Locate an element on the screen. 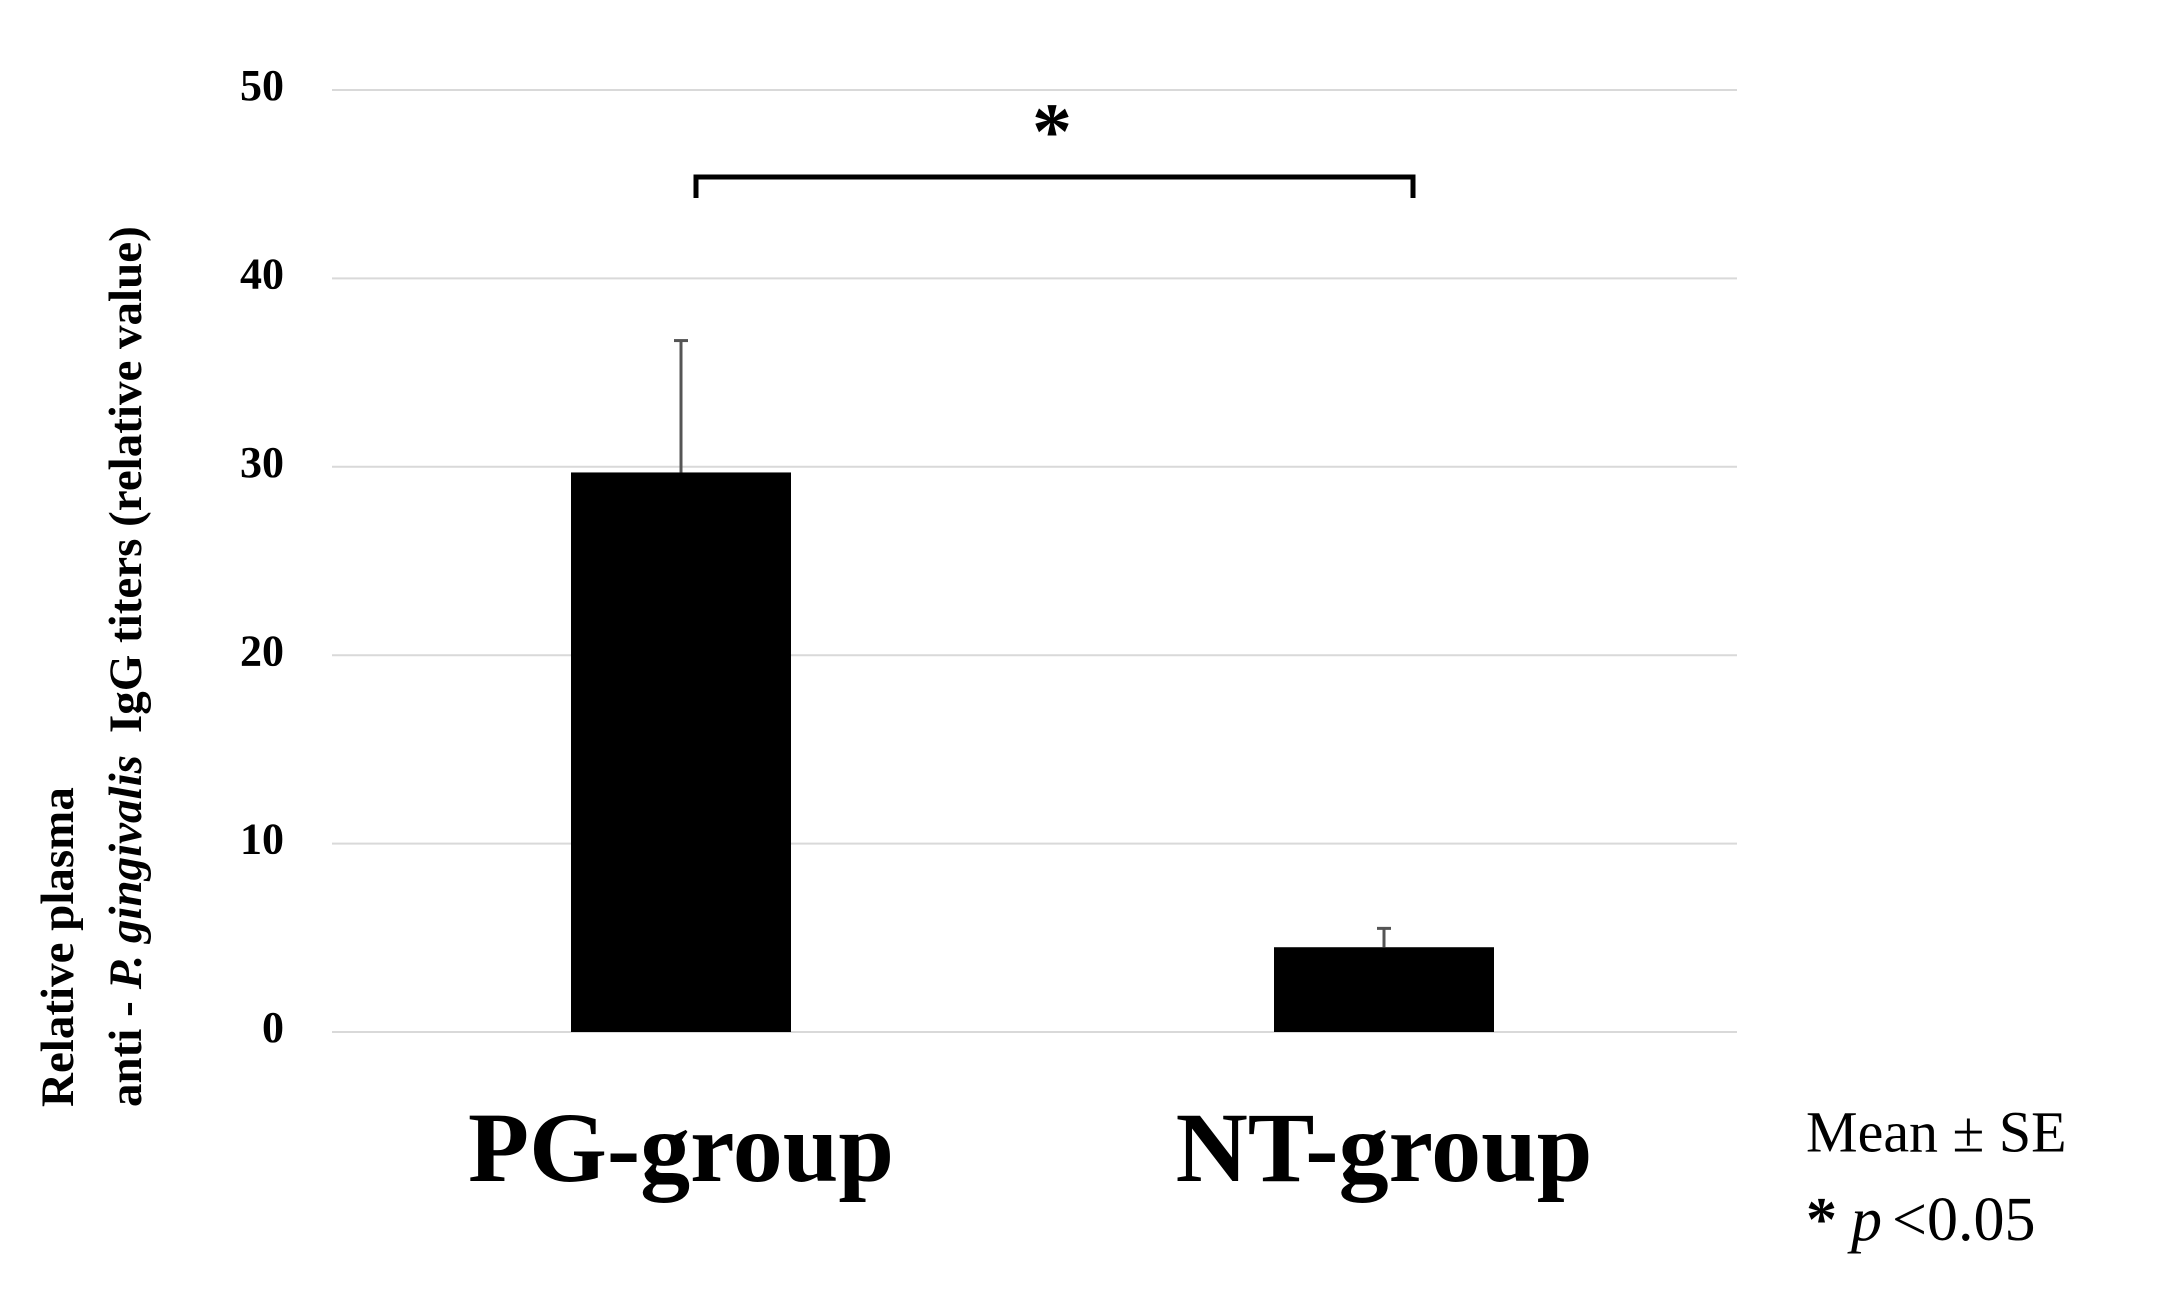  y-tick-label: 10 is located at coordinates (262, 839).